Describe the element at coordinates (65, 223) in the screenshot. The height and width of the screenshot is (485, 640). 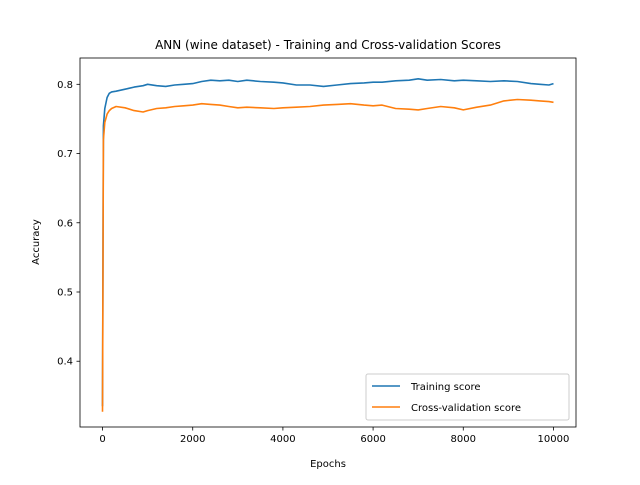
I see `y-tick-label: 0.6` at that location.